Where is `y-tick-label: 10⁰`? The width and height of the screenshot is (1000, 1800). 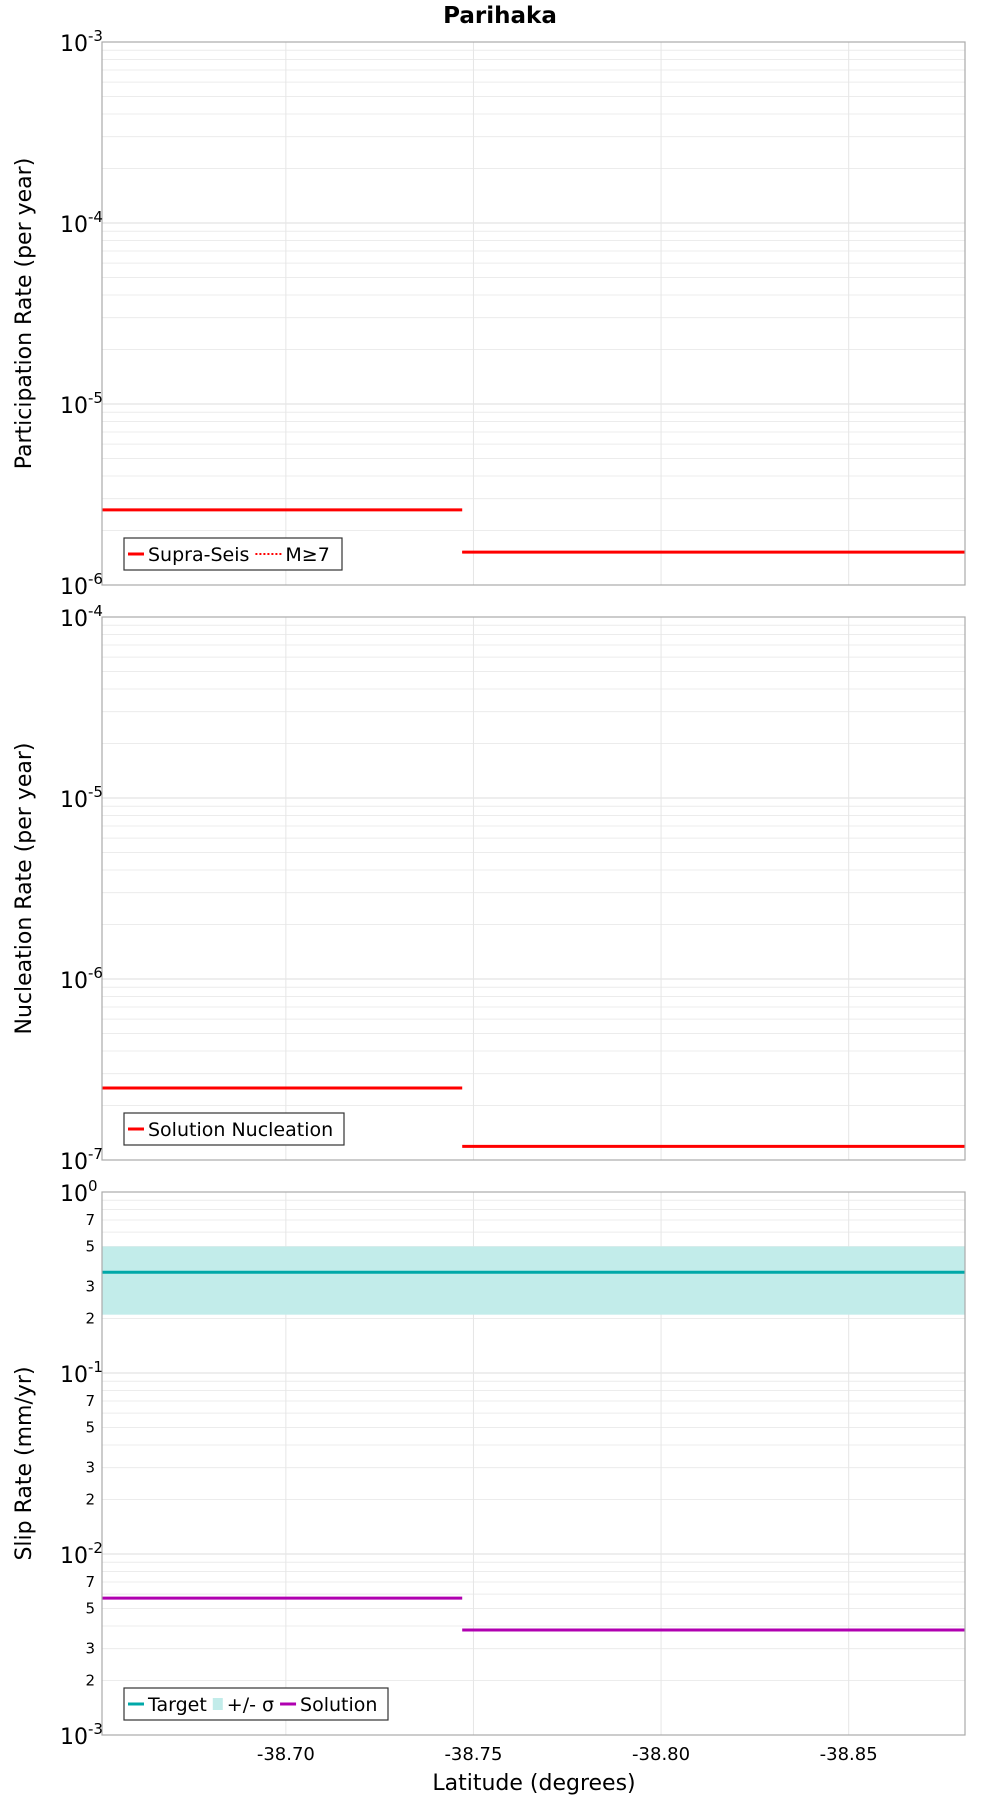 y-tick-label: 10⁰ is located at coordinates (79, 1192).